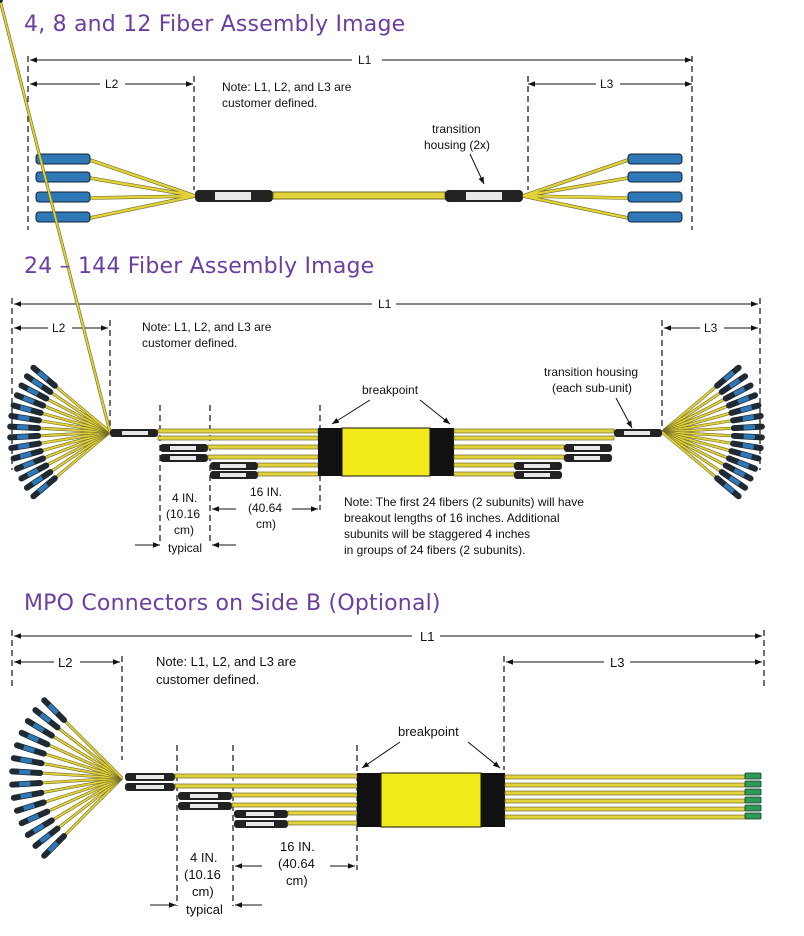 The width and height of the screenshot is (804, 936). I want to click on s2-transition-line2: (each sub-unit), so click(592, 388).